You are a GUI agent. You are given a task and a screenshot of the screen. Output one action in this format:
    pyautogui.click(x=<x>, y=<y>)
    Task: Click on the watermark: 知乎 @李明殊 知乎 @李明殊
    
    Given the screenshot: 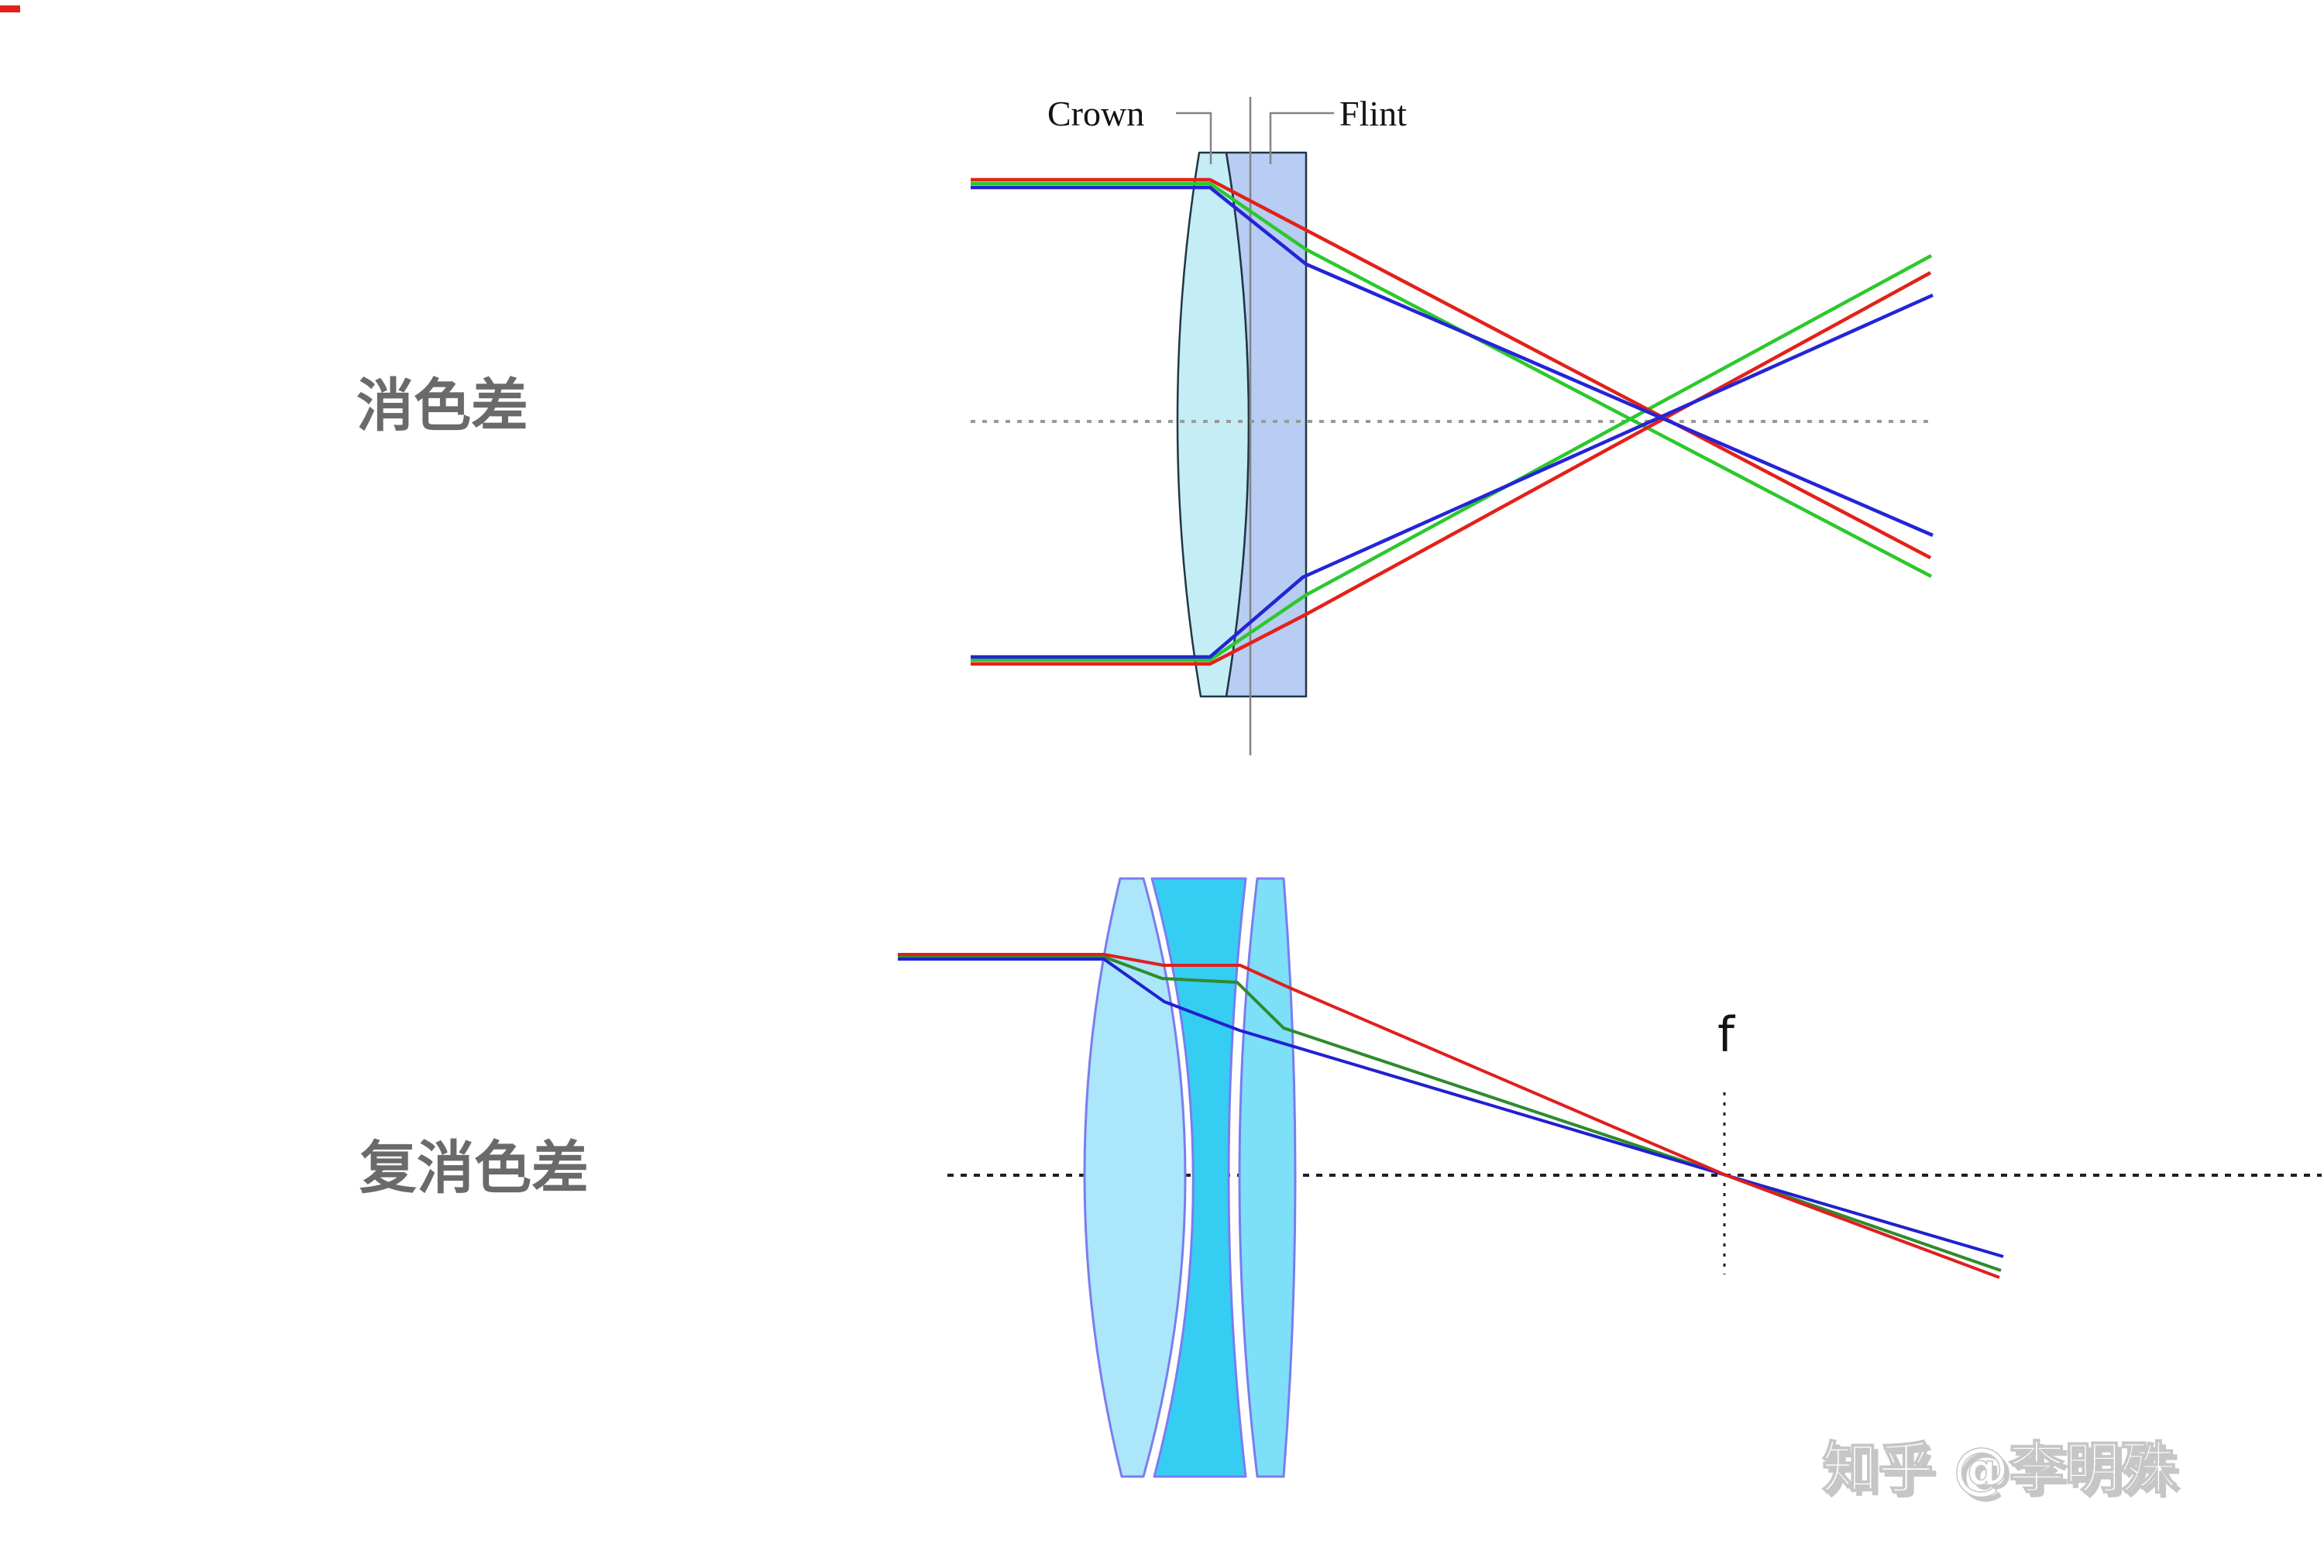 What is the action you would take?
    pyautogui.click(x=2001, y=1470)
    